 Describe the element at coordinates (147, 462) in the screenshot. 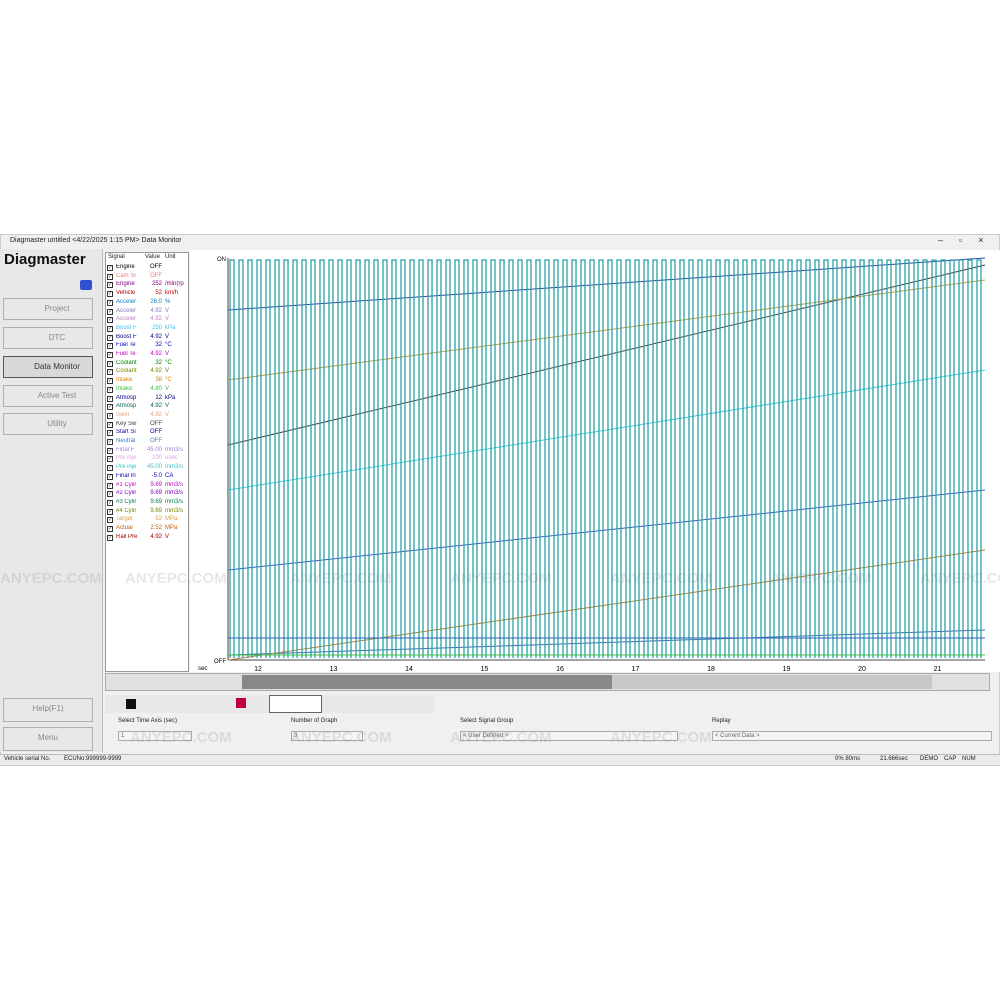

I see `signal-table` at that location.